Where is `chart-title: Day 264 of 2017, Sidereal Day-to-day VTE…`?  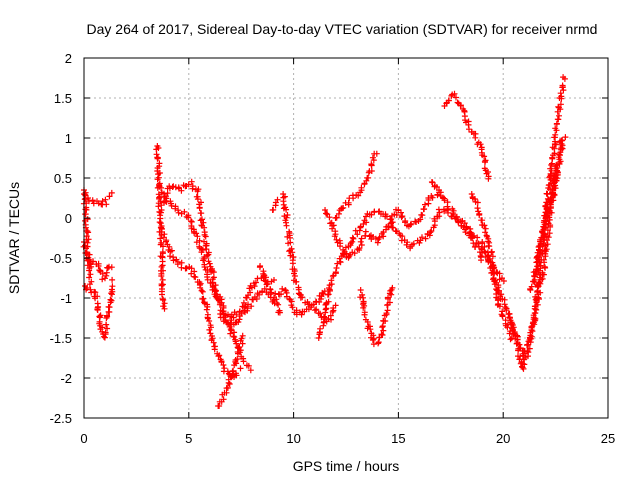
chart-title: Day 264 of 2017, Sidereal Day-to-day VTE… is located at coordinates (342, 29).